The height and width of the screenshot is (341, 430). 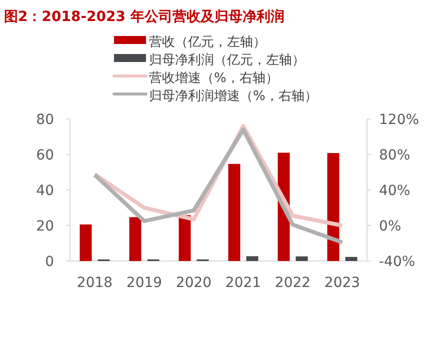 I want to click on x-tick-label: 2019, so click(x=144, y=283).